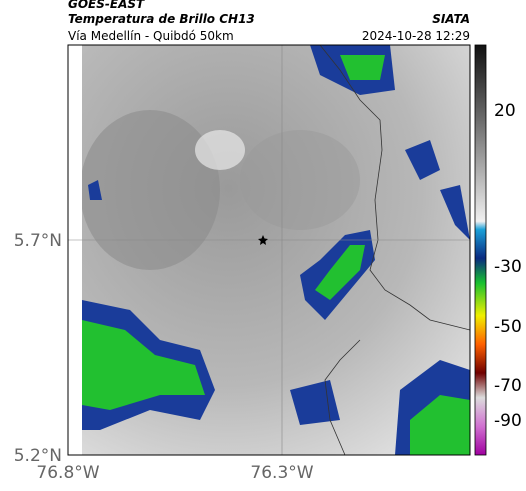 This screenshot has height=491, width=526. What do you see at coordinates (106, 5) in the screenshot?
I see `title: GOES-EAST` at bounding box center [106, 5].